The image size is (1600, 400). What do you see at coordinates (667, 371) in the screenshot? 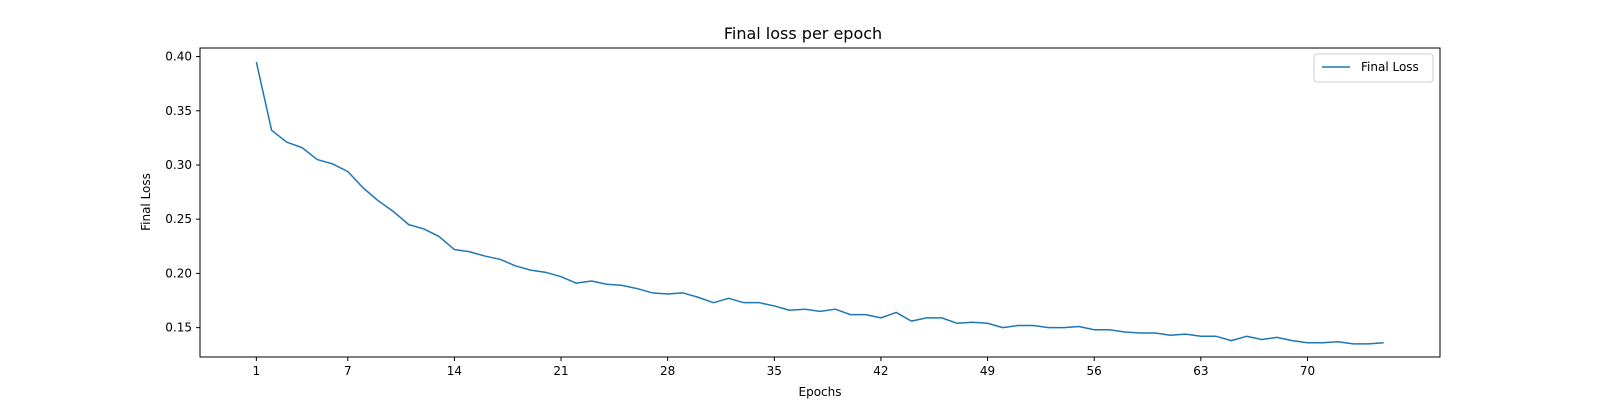
I see `x-tick-label: 28` at bounding box center [667, 371].